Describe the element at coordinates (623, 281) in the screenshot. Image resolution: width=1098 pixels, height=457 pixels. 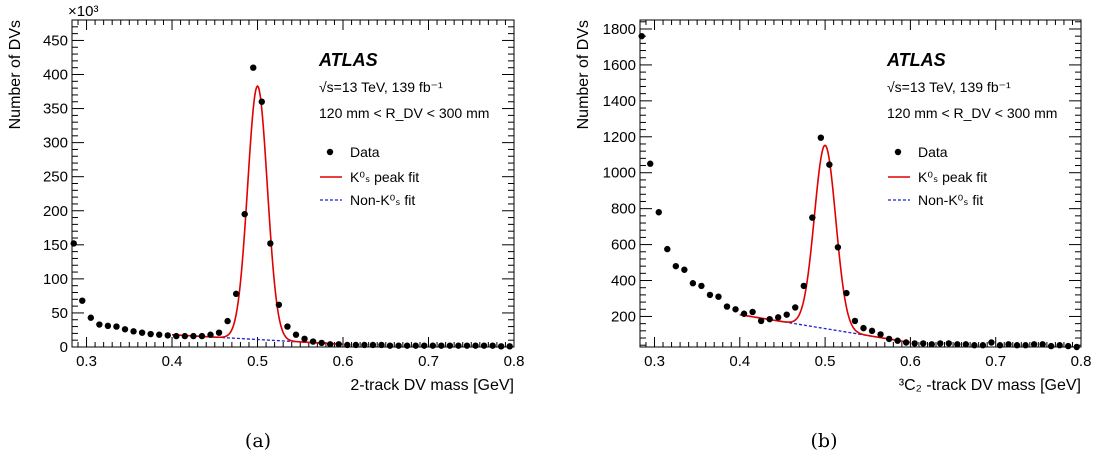
I see `y-tick-label: 400` at that location.